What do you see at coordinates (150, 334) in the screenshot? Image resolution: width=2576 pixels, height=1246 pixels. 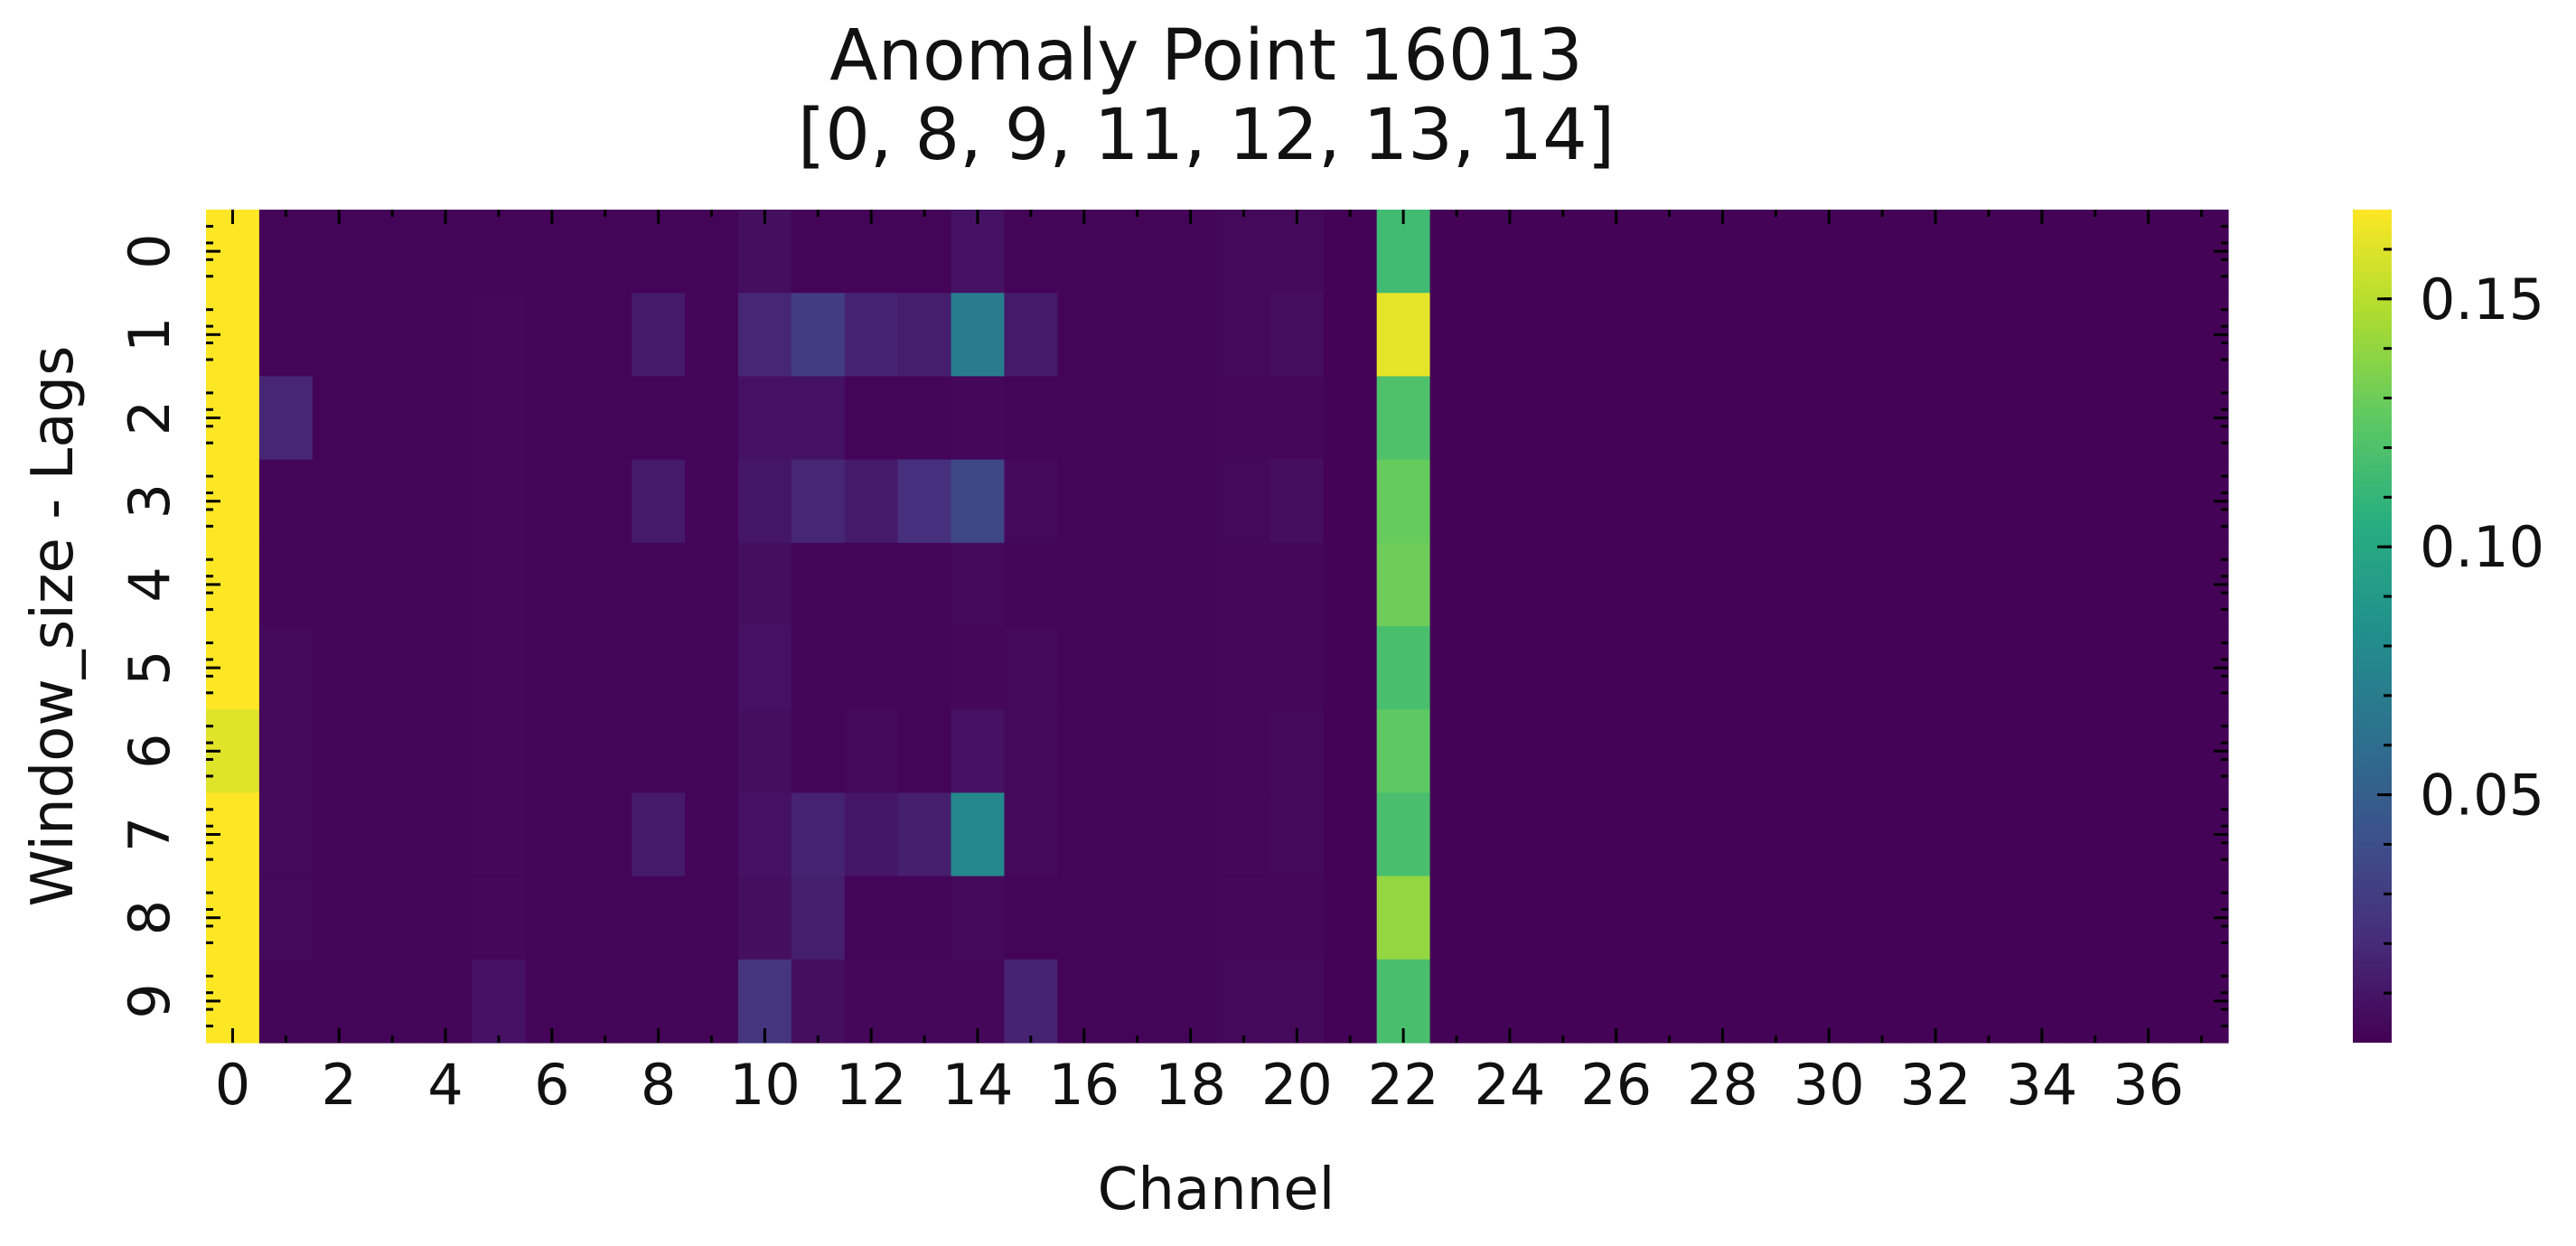 I see `y-tick-label: 1` at bounding box center [150, 334].